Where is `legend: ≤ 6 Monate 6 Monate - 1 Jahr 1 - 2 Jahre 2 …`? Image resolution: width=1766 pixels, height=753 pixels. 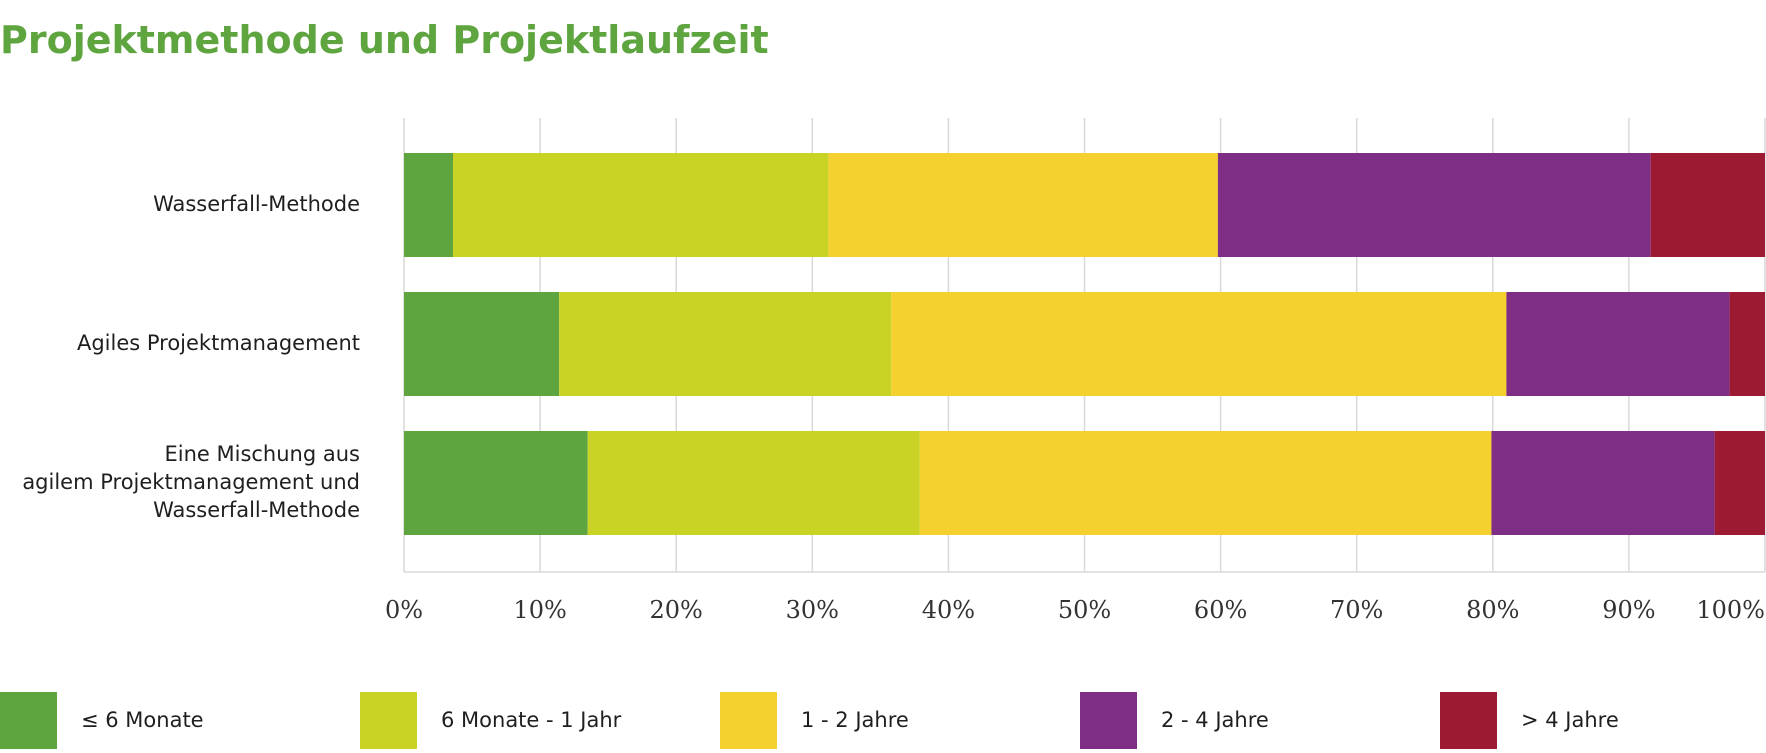 legend: ≤ 6 Monate 6 Monate - 1 Jahr 1 - 2 Jahre 2 … is located at coordinates (809, 720).